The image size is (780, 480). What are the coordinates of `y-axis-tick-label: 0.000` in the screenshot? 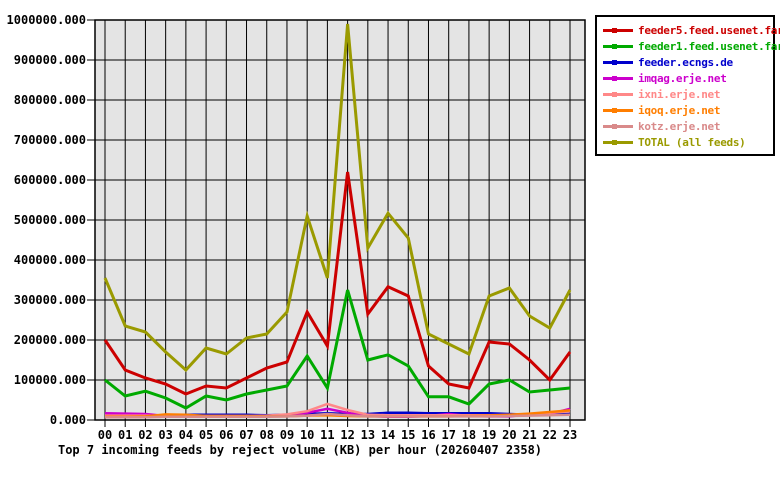 It's located at (68, 420).